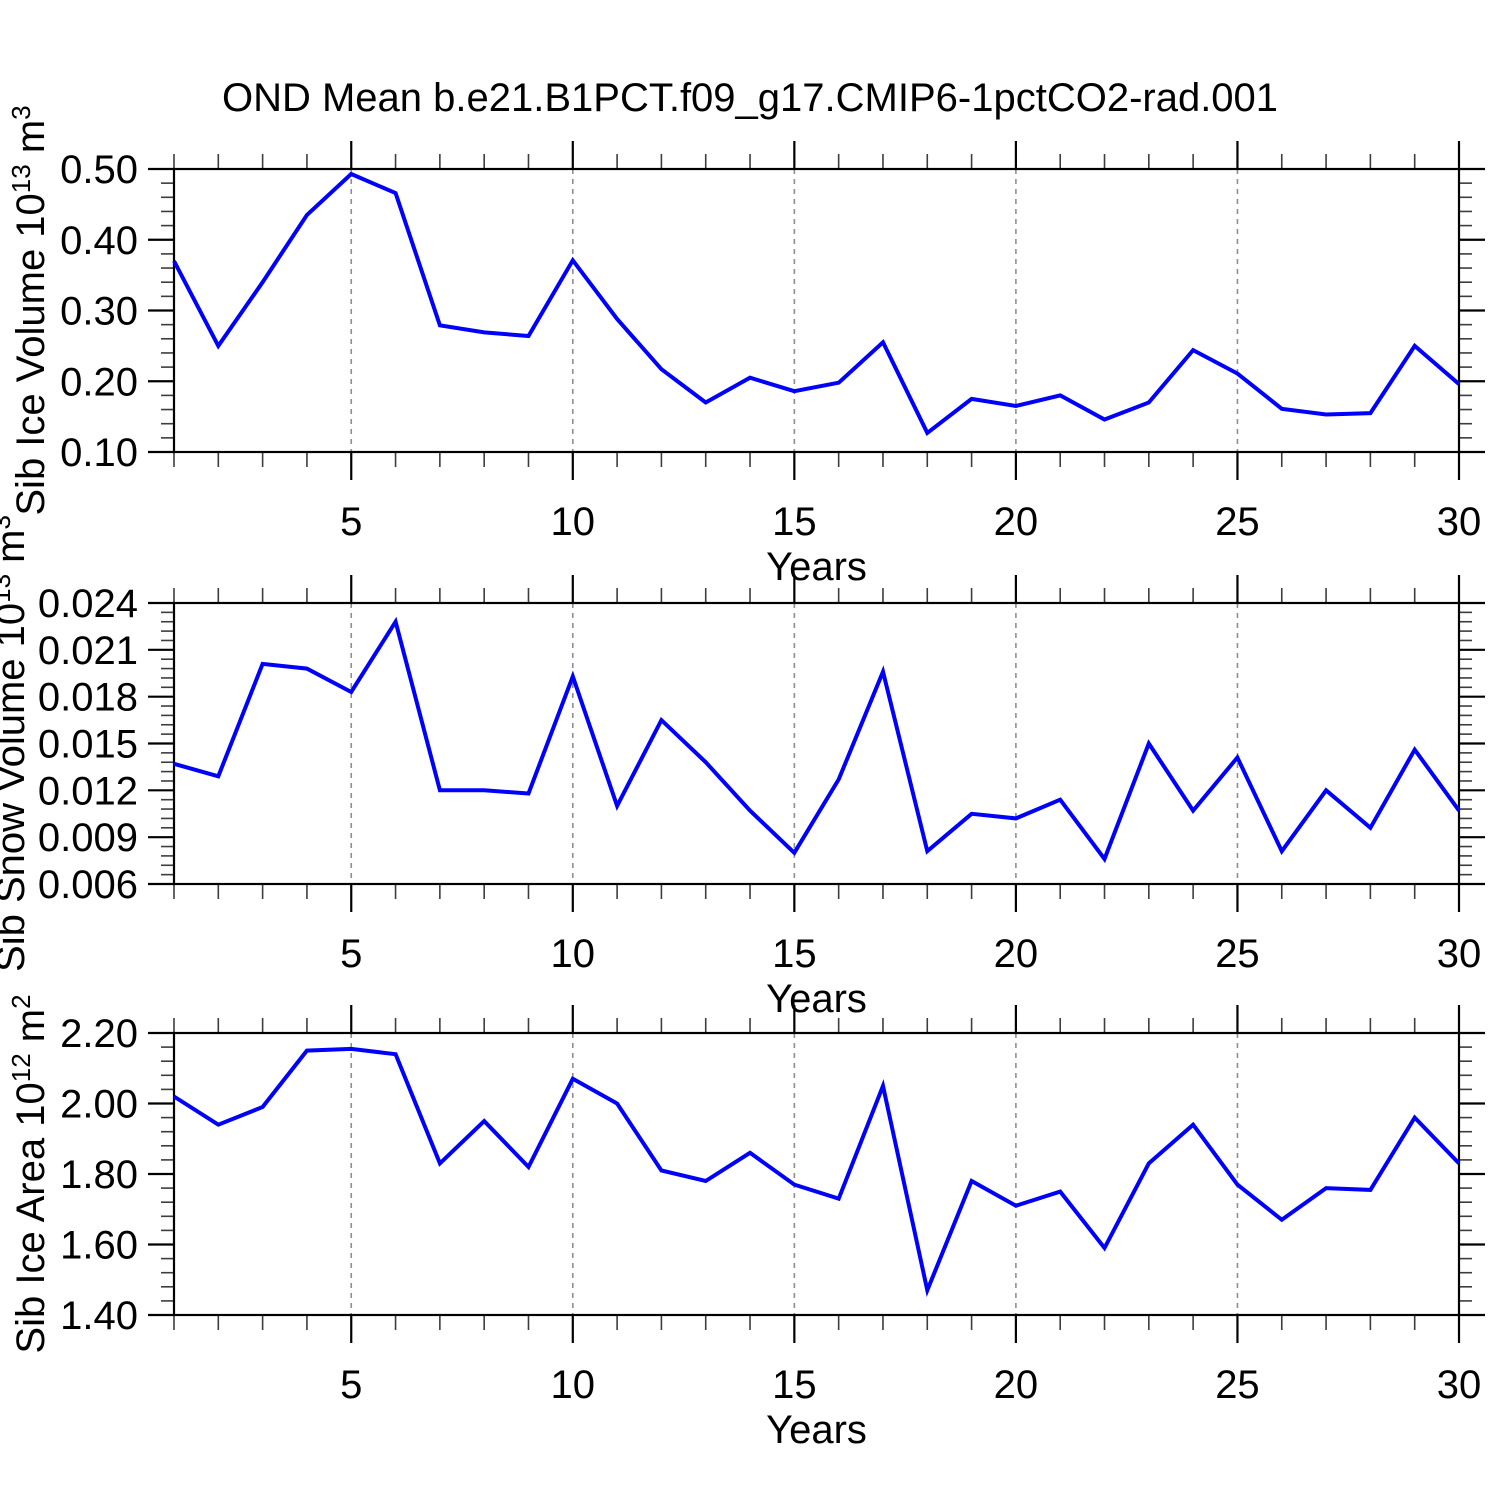 The height and width of the screenshot is (1500, 1500). Describe the element at coordinates (99, 170) in the screenshot. I see `ytick-label: 0.50` at that location.